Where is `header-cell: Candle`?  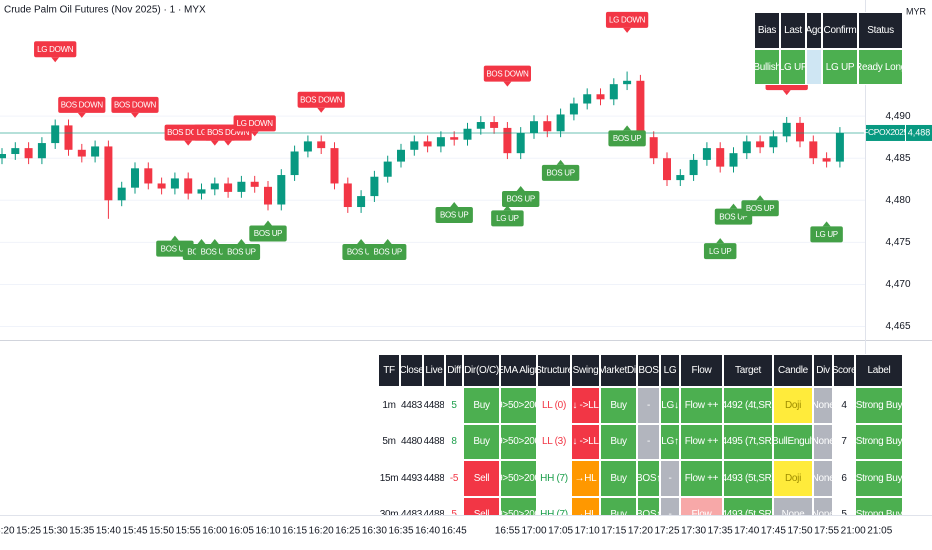
header-cell: Candle is located at coordinates (793, 370).